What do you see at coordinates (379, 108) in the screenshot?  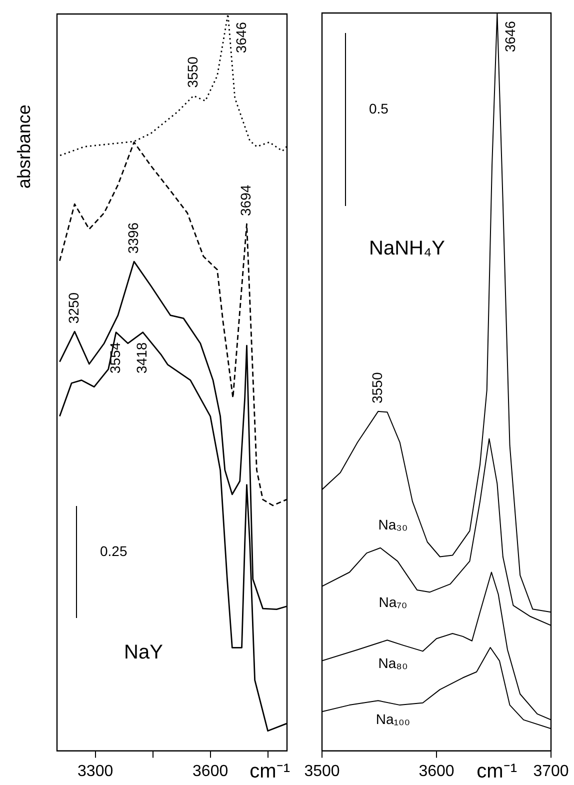 I see `annotation: 0.5` at bounding box center [379, 108].